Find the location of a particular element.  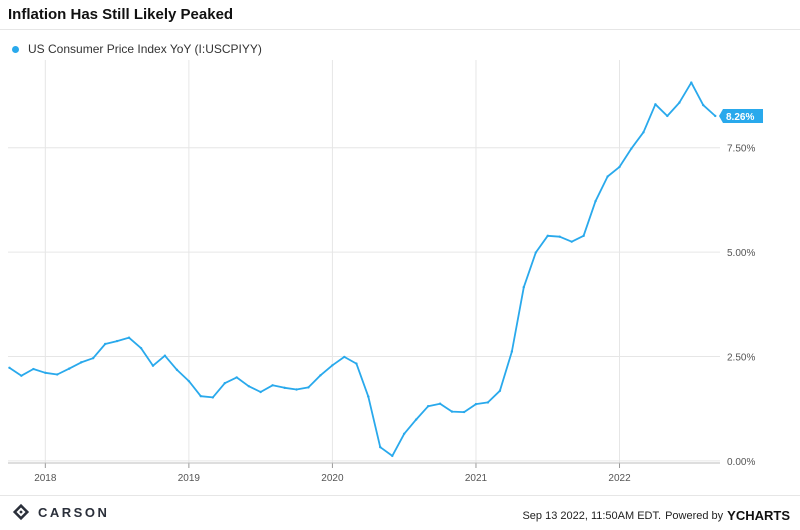

carson-logo: CARSON is located at coordinates (60, 512).